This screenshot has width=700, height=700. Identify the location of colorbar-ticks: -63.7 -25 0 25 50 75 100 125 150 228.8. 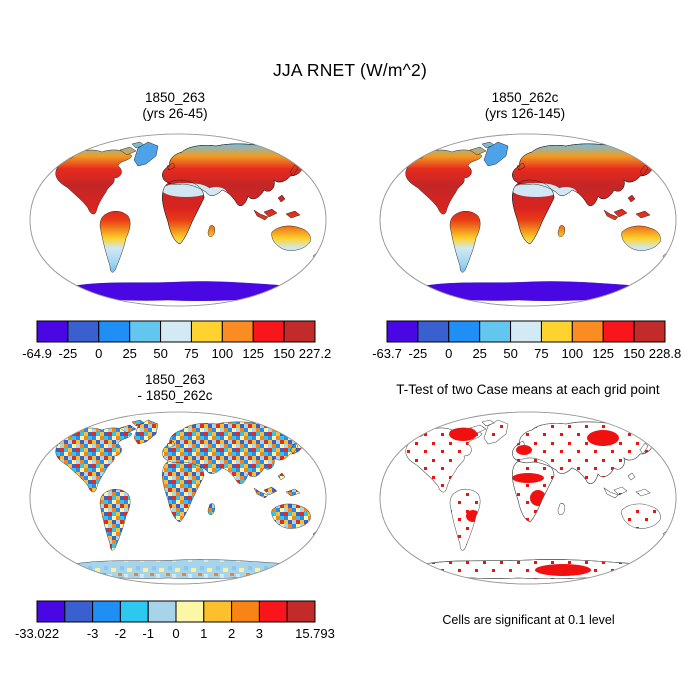
(526, 353).